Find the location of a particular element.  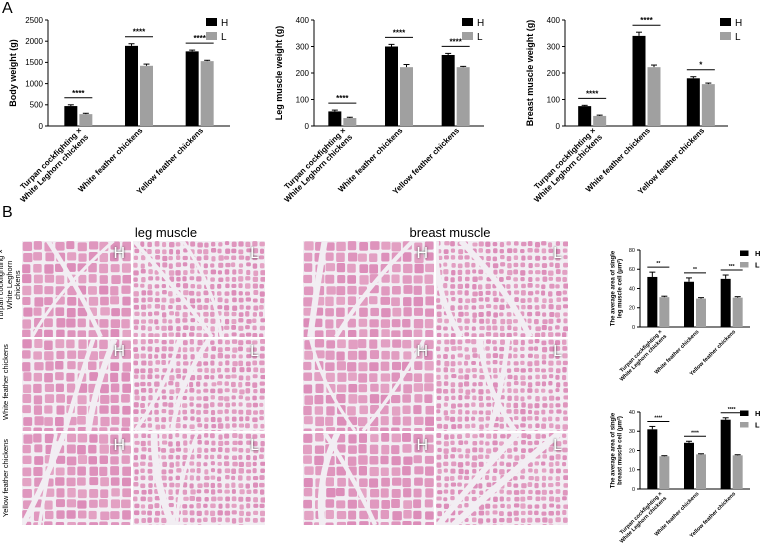

significance-label: *** is located at coordinates (732, 267).